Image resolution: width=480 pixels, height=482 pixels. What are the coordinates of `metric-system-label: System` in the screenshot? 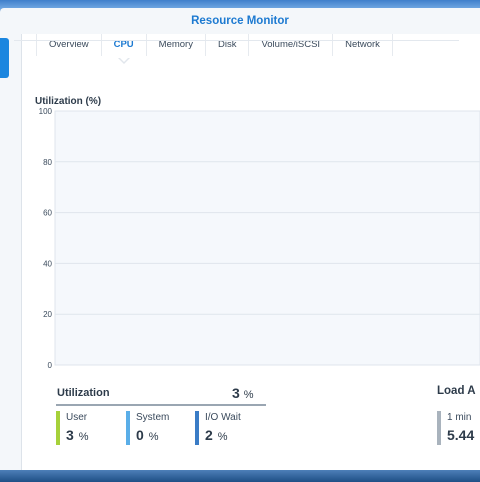 It's located at (153, 417).